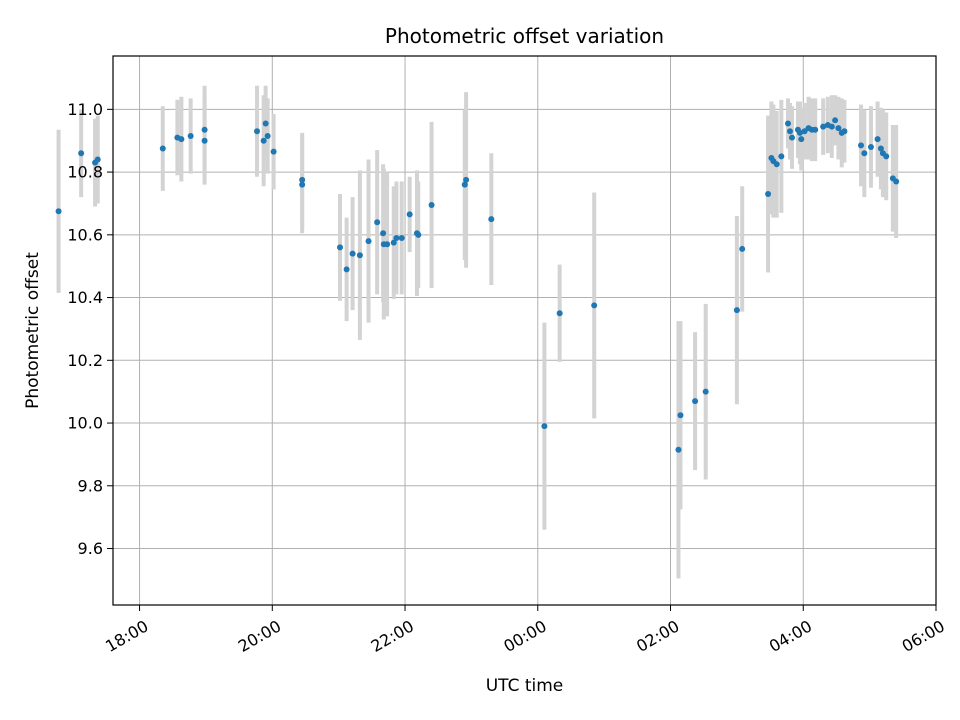 This screenshot has height=720, width=960. What do you see at coordinates (85, 109) in the screenshot?
I see `y-tick-label: 11.0` at bounding box center [85, 109].